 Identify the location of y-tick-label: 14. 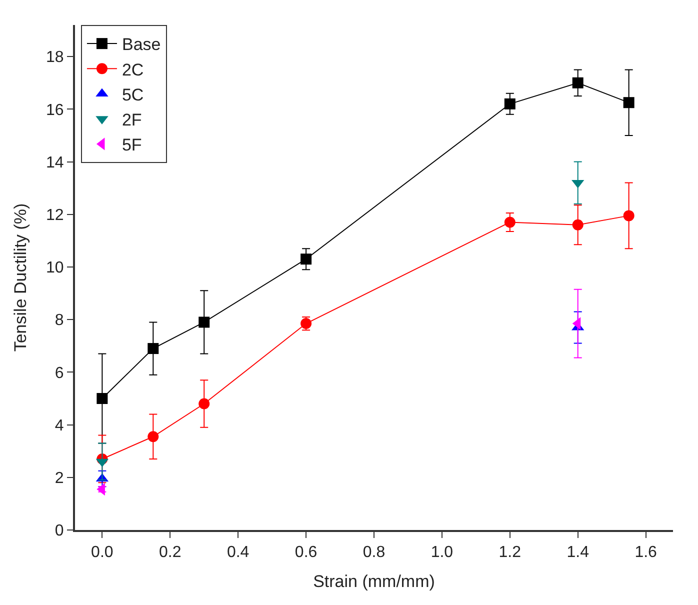
(55, 163).